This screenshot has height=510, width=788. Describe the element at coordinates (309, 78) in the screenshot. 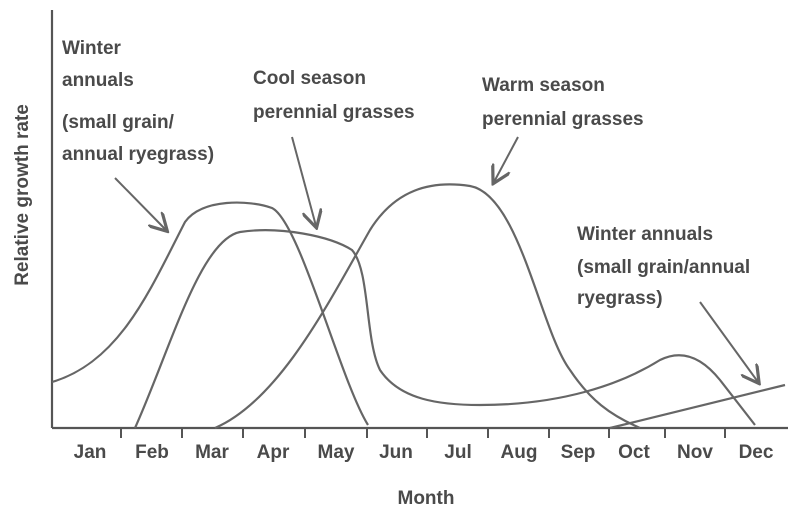

I see `annotation: Cool season` at that location.